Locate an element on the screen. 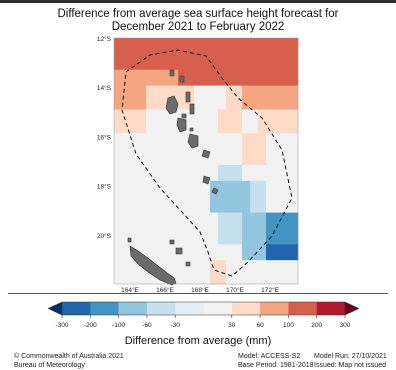  base-period-text: Base Period: 1981-2018 is located at coordinates (276, 365).